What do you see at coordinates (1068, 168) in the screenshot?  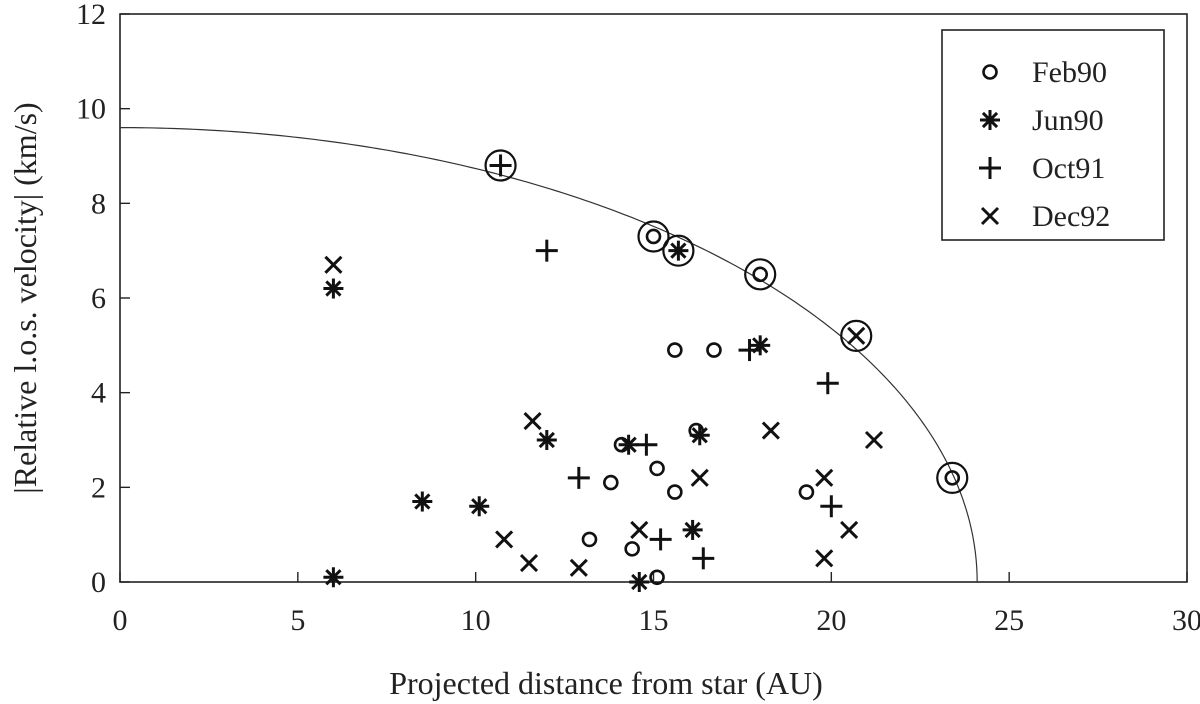 I see `legend-label-oct91: Oct91` at bounding box center [1068, 168].